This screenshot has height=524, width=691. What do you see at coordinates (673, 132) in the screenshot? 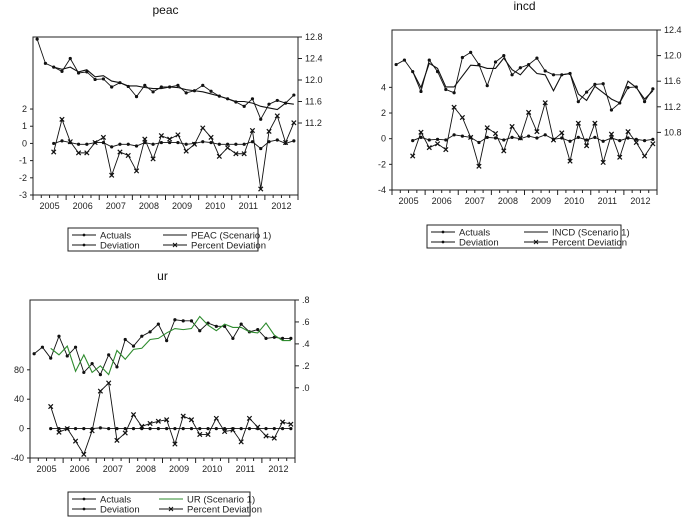
I see `right-tick-label: 10.8` at bounding box center [673, 132].